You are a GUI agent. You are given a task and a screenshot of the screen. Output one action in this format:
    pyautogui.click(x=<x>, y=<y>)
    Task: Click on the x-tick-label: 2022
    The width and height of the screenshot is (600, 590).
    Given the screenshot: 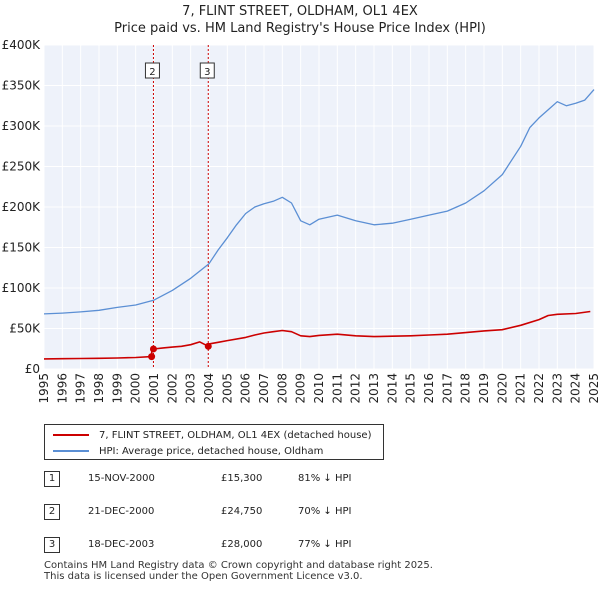 What is the action you would take?
    pyautogui.click(x=539, y=388)
    